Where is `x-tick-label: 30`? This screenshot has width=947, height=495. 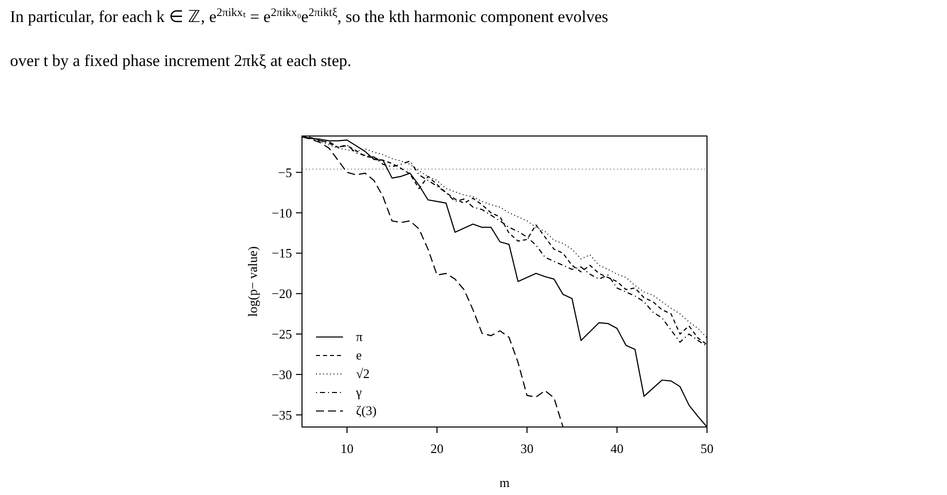 x-tick-label: 30 is located at coordinates (527, 448).